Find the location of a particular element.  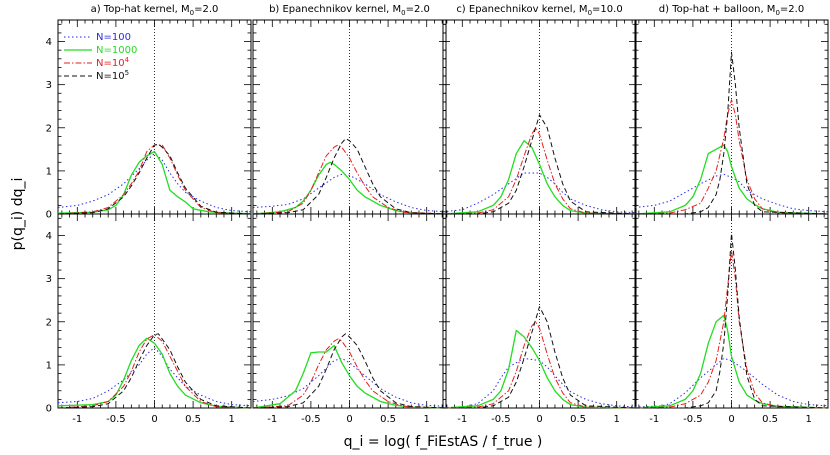

panel-1-2: -1 -0.5 0 0.5 1 is located at coordinates (539, 319).